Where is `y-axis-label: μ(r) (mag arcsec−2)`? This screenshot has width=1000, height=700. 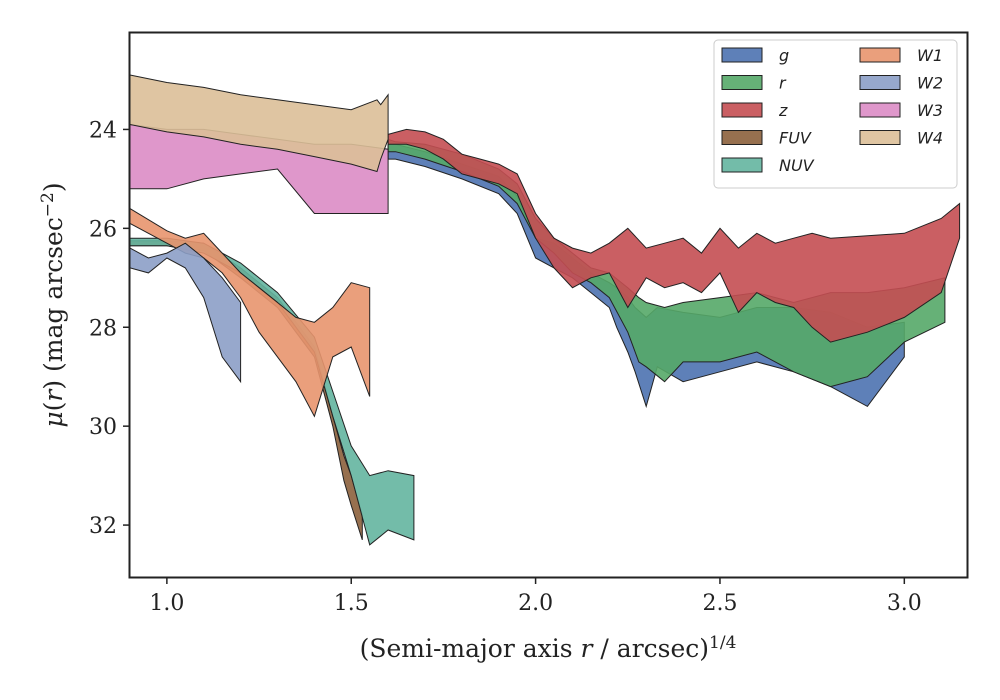
y-axis-label: μ(r) (mag arcsec−2) is located at coordinates (53, 304).